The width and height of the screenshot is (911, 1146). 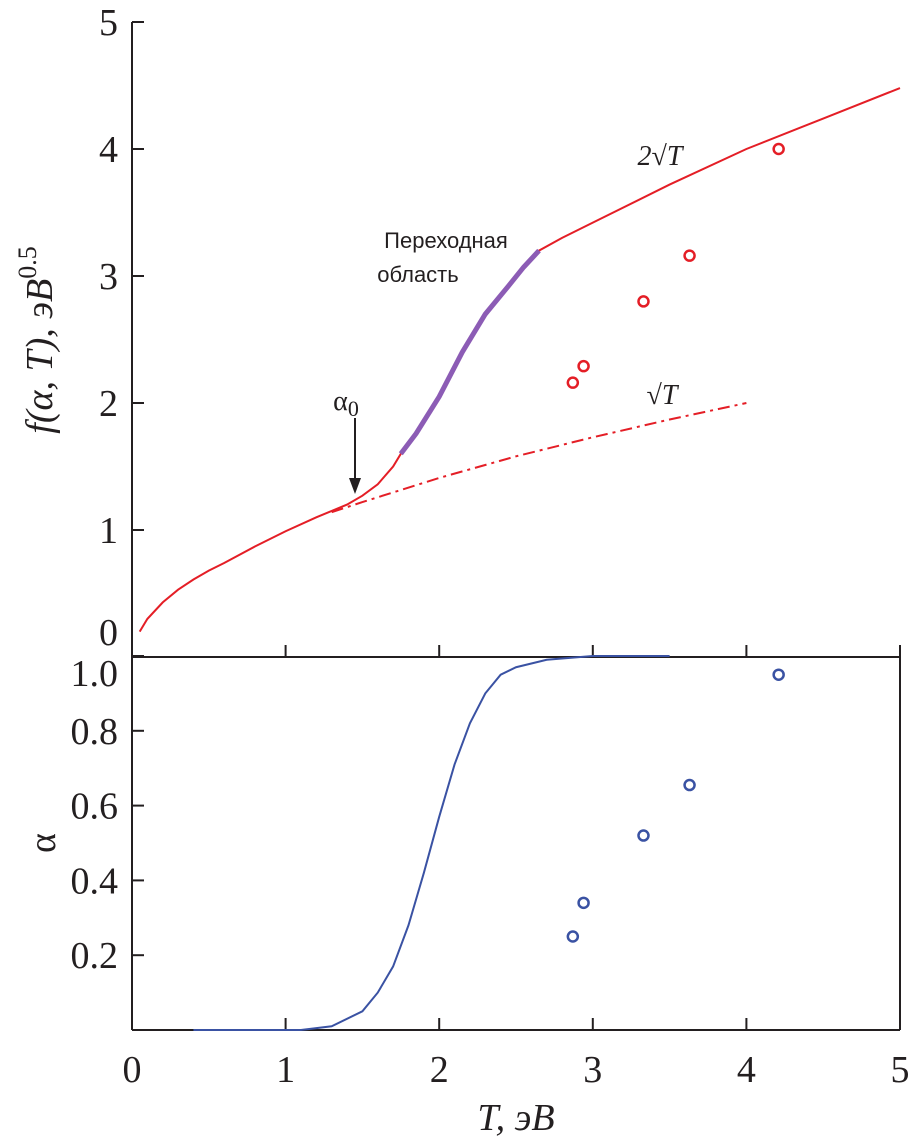 What do you see at coordinates (515, 1118) in the screenshot?
I see `x-axis-title: T, эВ` at bounding box center [515, 1118].